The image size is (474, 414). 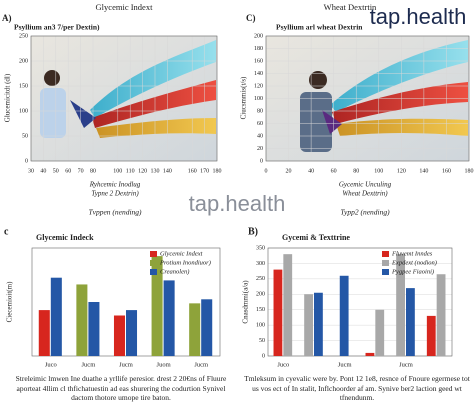 What do you see at coordinates (244, 97) in the screenshot?
I see `y-axis-label: Ciucsmmis(t/s)` at bounding box center [244, 97].